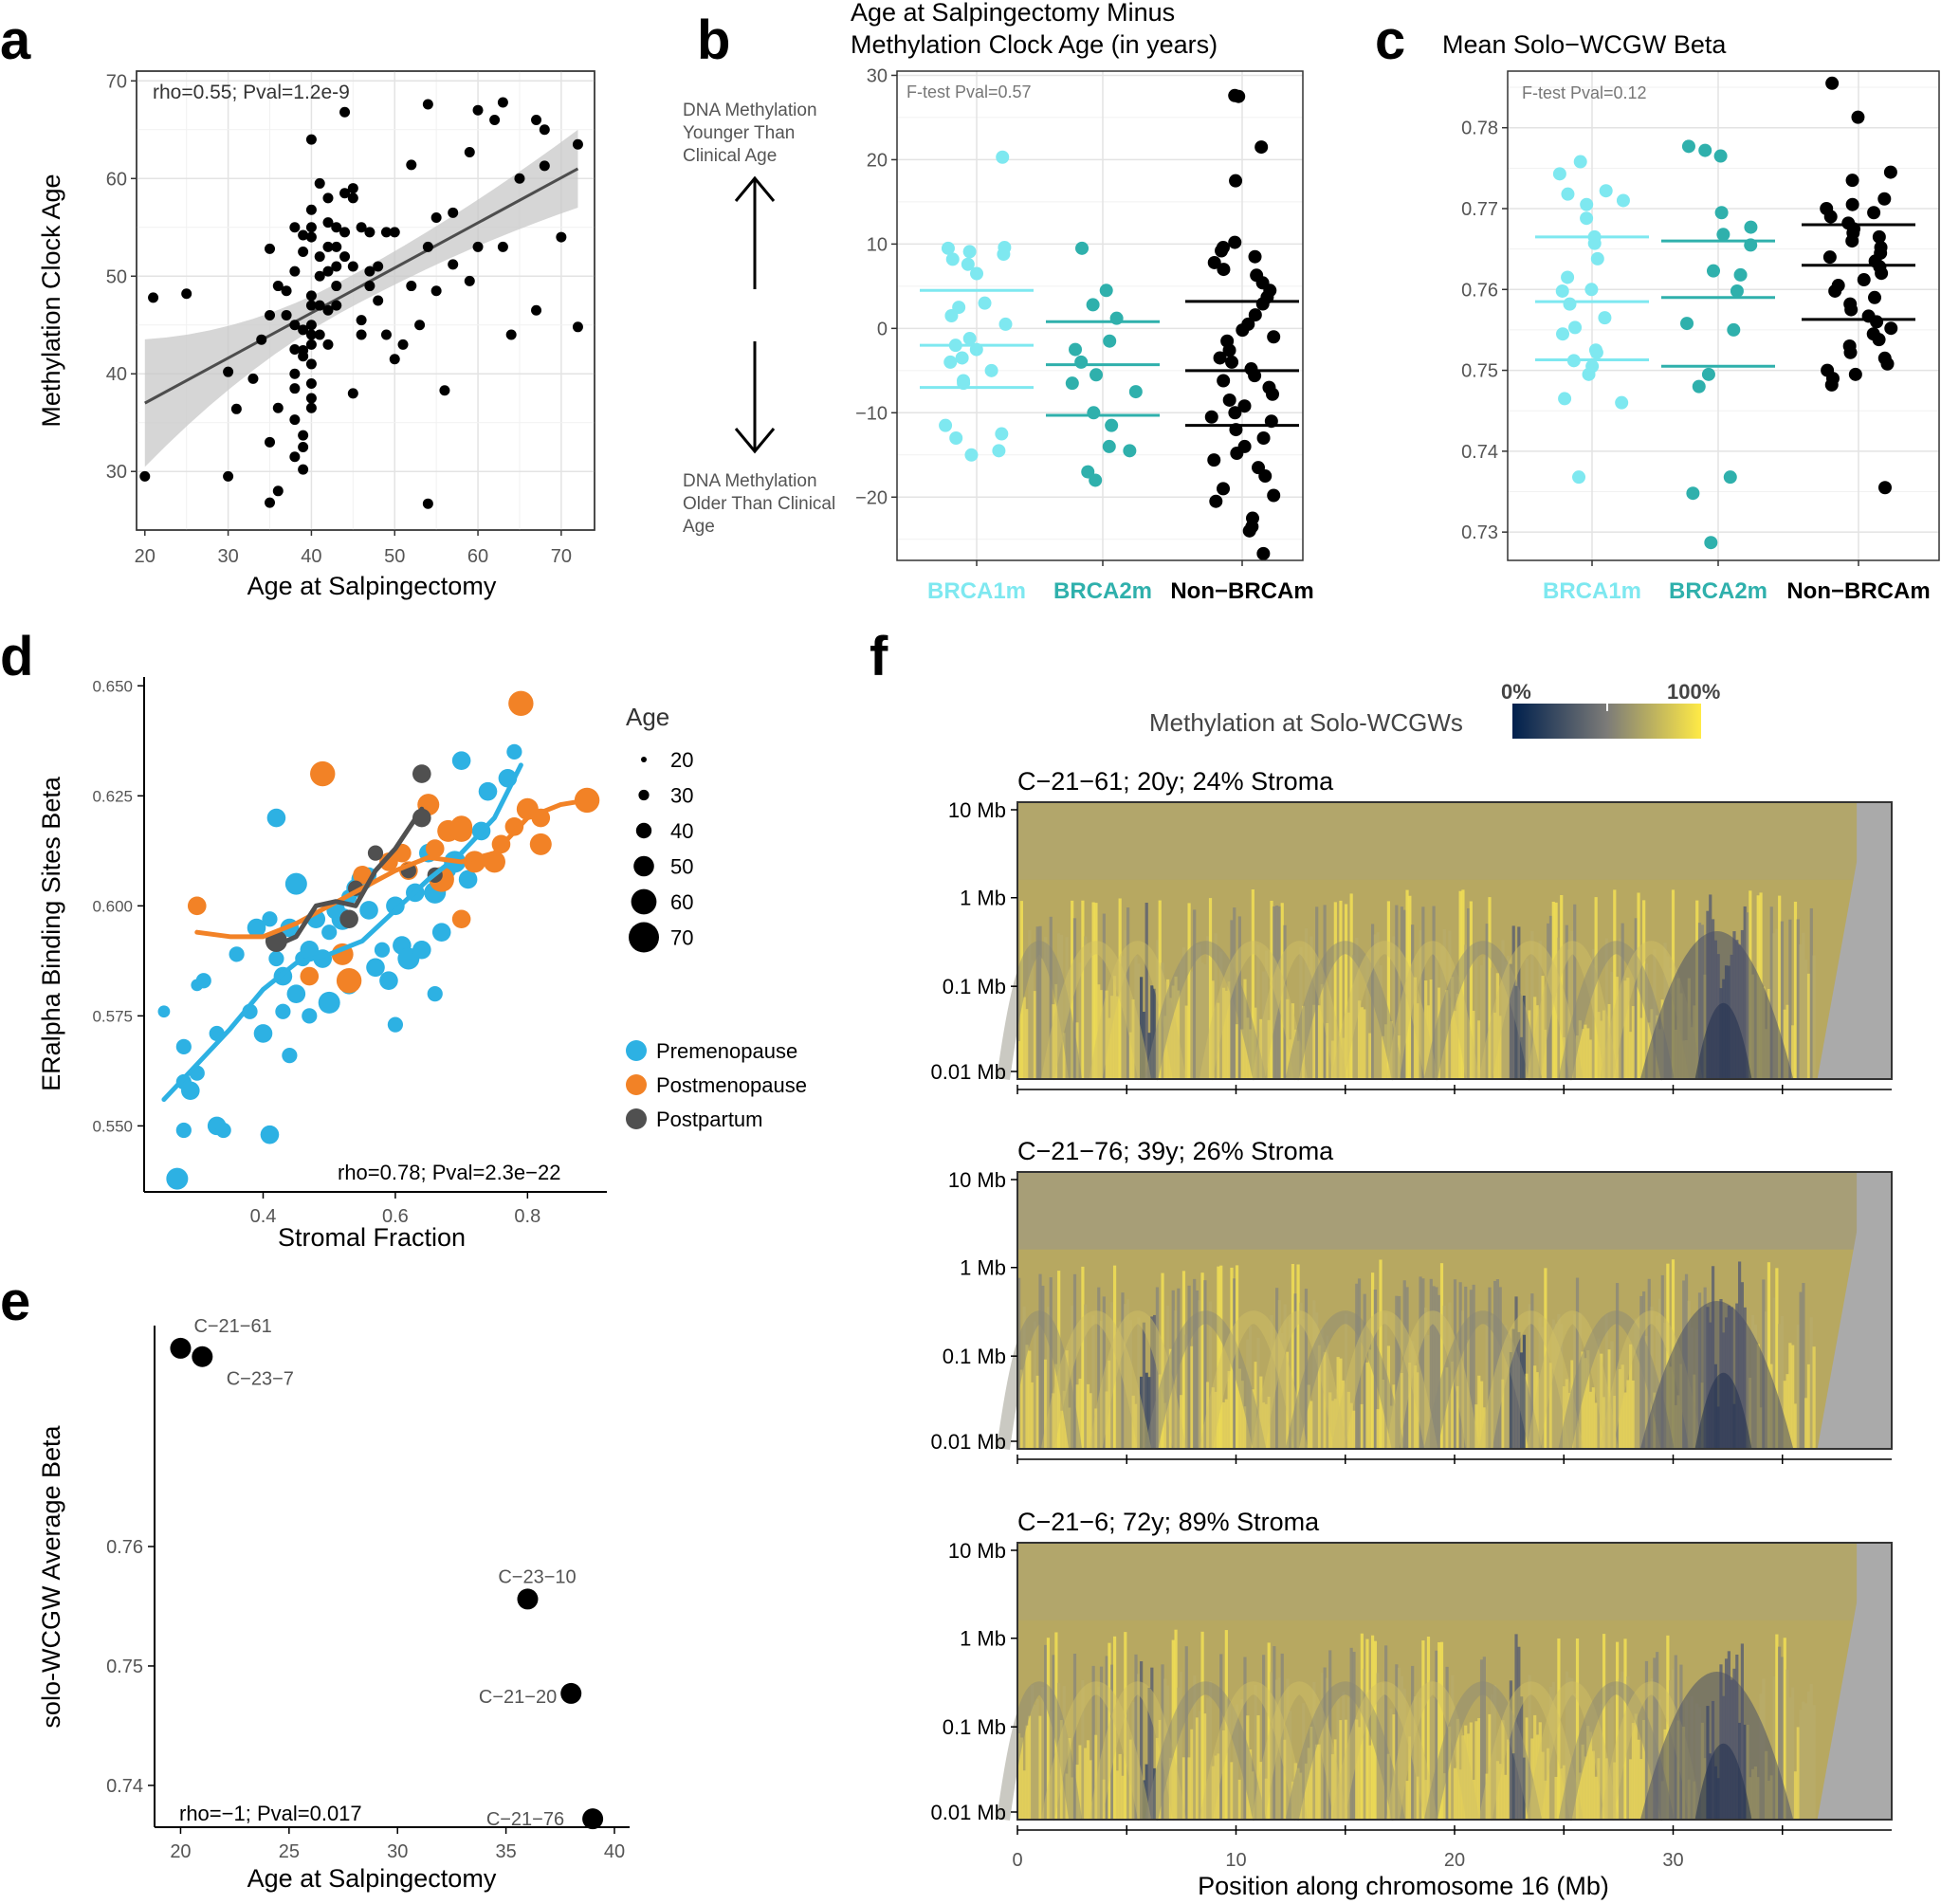  What do you see at coordinates (527, 1216) in the screenshot?
I see `x-tick-label: 0.8` at bounding box center [527, 1216].